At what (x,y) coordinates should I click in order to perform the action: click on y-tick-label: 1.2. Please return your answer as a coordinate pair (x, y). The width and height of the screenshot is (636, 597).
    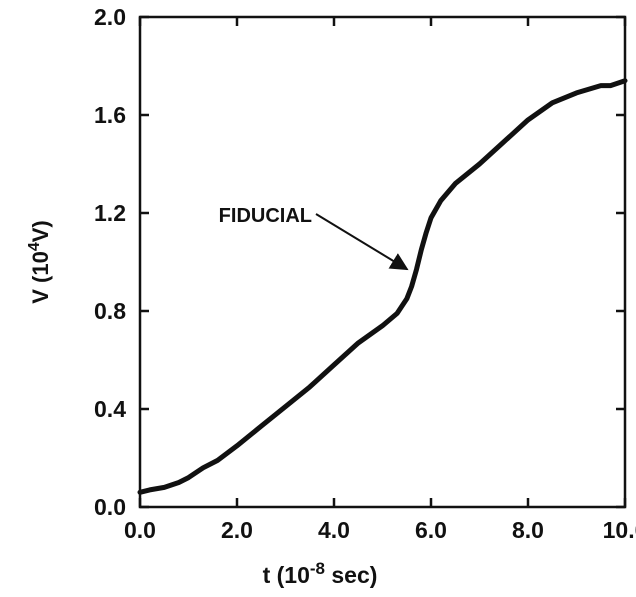
    Looking at the image, I should click on (110, 213).